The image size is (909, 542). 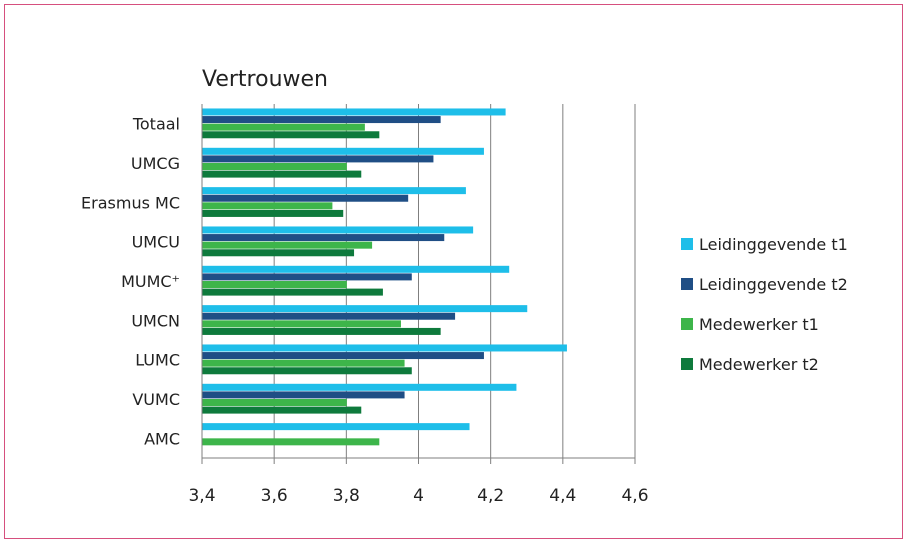 I want to click on category-label: UMCG, so click(x=155, y=163).